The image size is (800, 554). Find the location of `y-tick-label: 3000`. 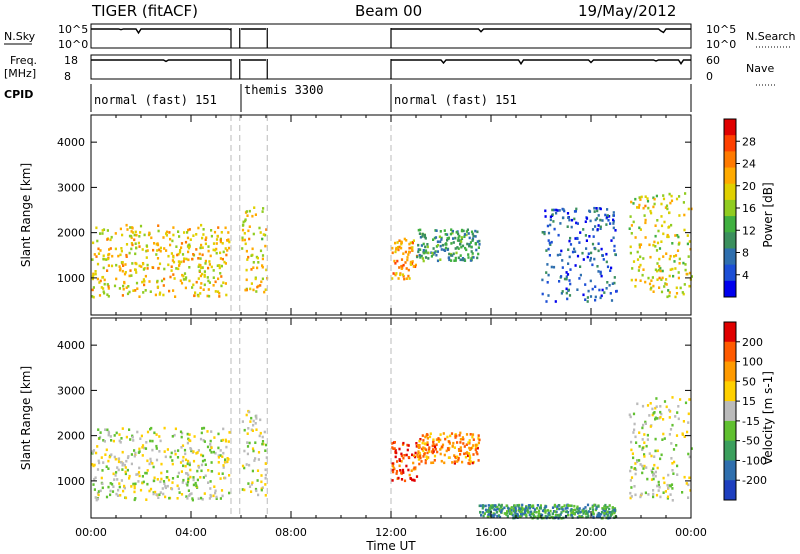

y-tick-label: 3000 is located at coordinates (71, 390).